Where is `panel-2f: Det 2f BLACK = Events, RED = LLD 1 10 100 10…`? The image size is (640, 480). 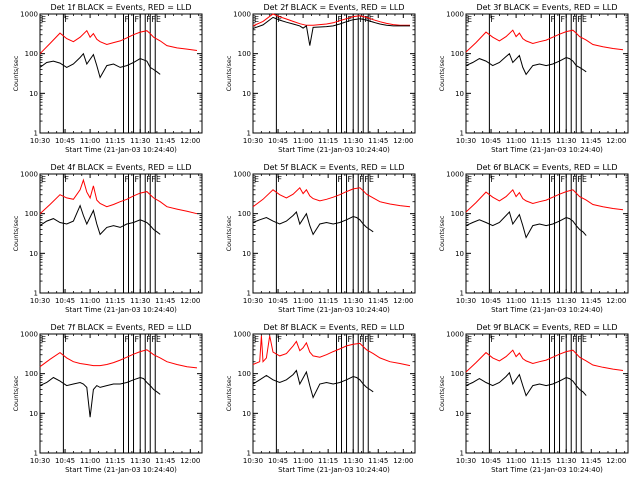 panel-2f: Det 2f BLACK = Events, RED = LLD 1 10 100 10… is located at coordinates (320, 78).